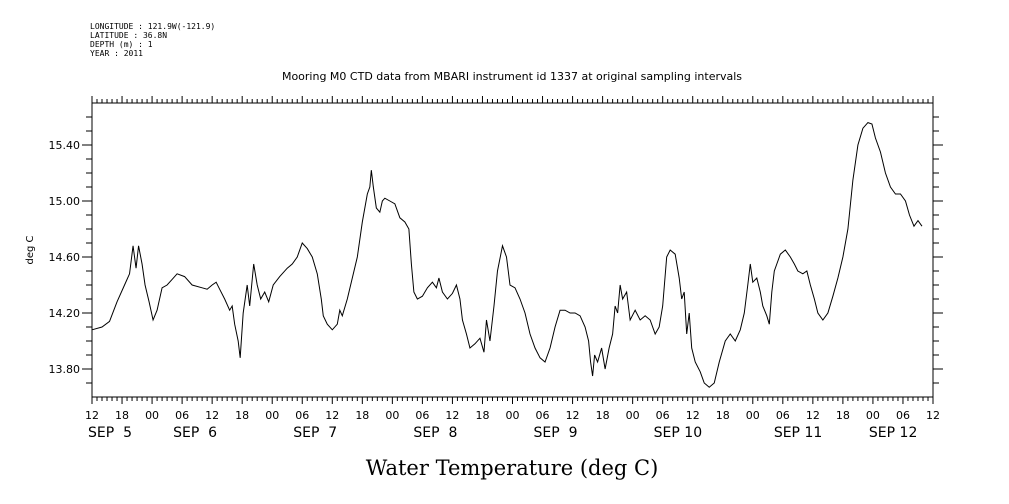 The image size is (1009, 504). What do you see at coordinates (121, 44) in the screenshot?
I see `depth-label: DEPTH (m) : 1` at bounding box center [121, 44].